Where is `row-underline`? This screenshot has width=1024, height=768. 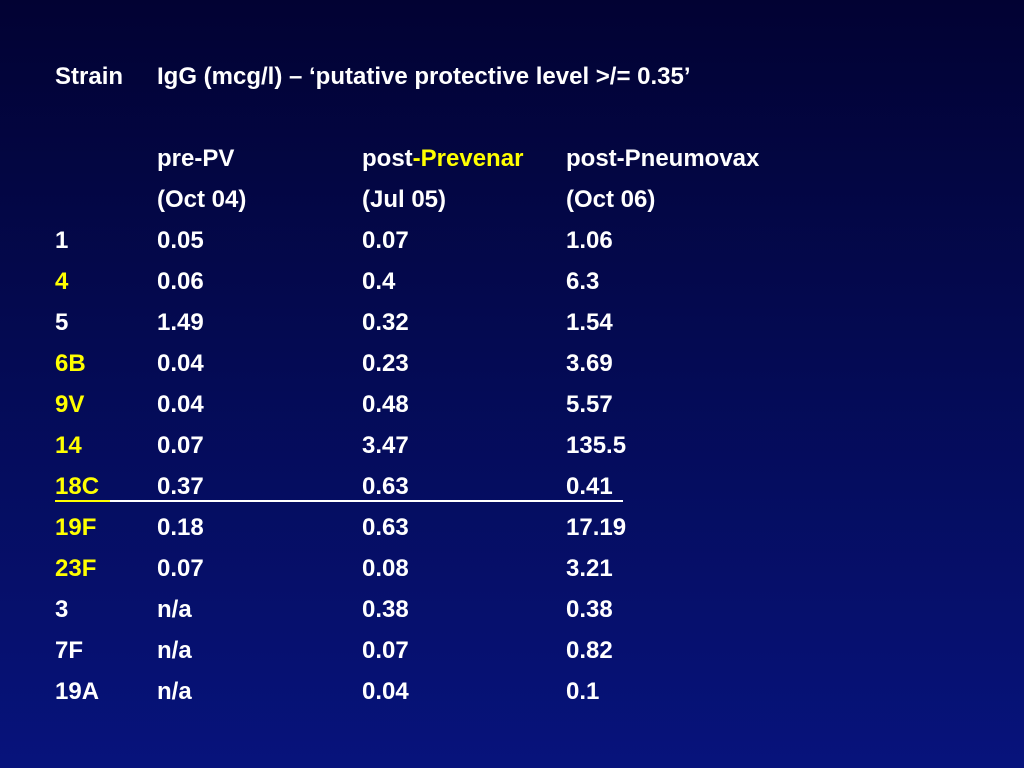 row-underline is located at coordinates (339, 501).